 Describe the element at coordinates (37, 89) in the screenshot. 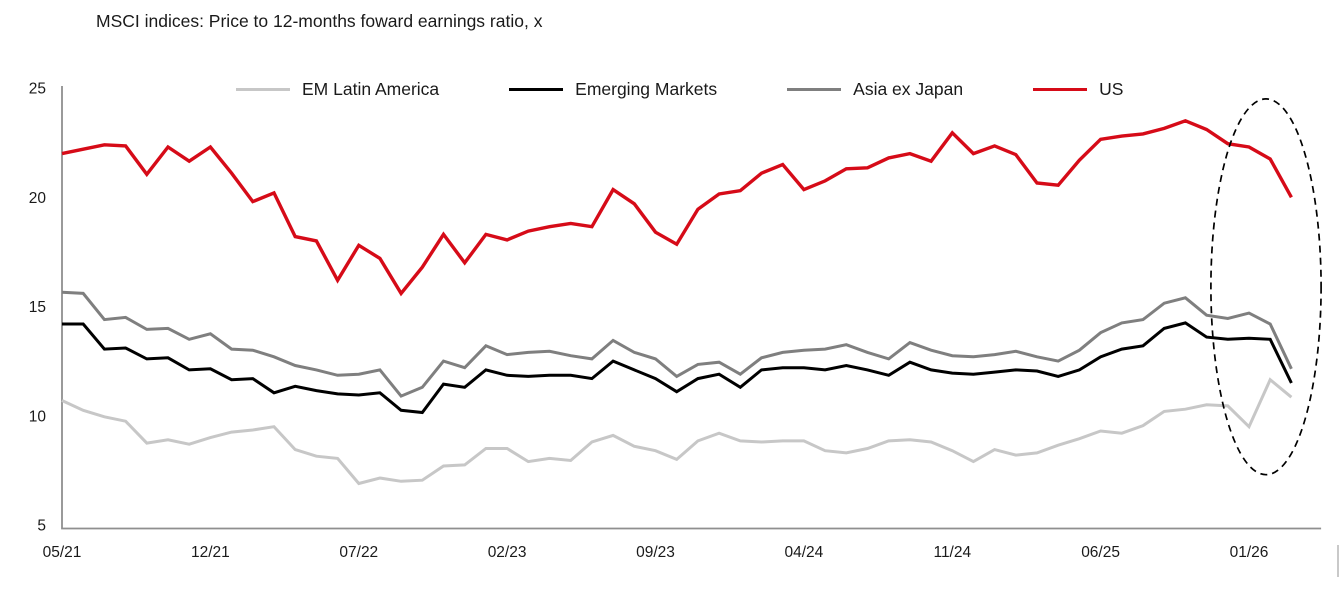

I see `y-tick-label: 25` at that location.